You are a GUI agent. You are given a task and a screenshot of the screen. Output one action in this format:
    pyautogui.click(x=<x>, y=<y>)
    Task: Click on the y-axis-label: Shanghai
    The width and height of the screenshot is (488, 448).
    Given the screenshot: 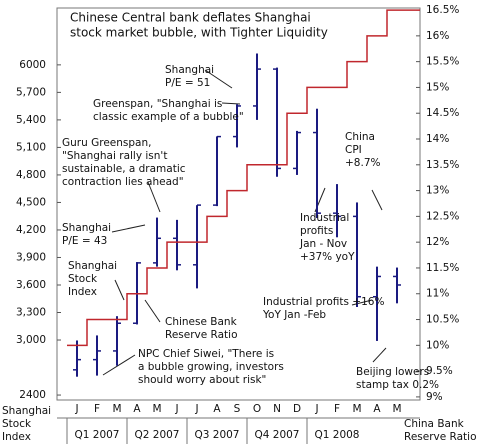 What is the action you would take?
    pyautogui.click(x=26, y=411)
    